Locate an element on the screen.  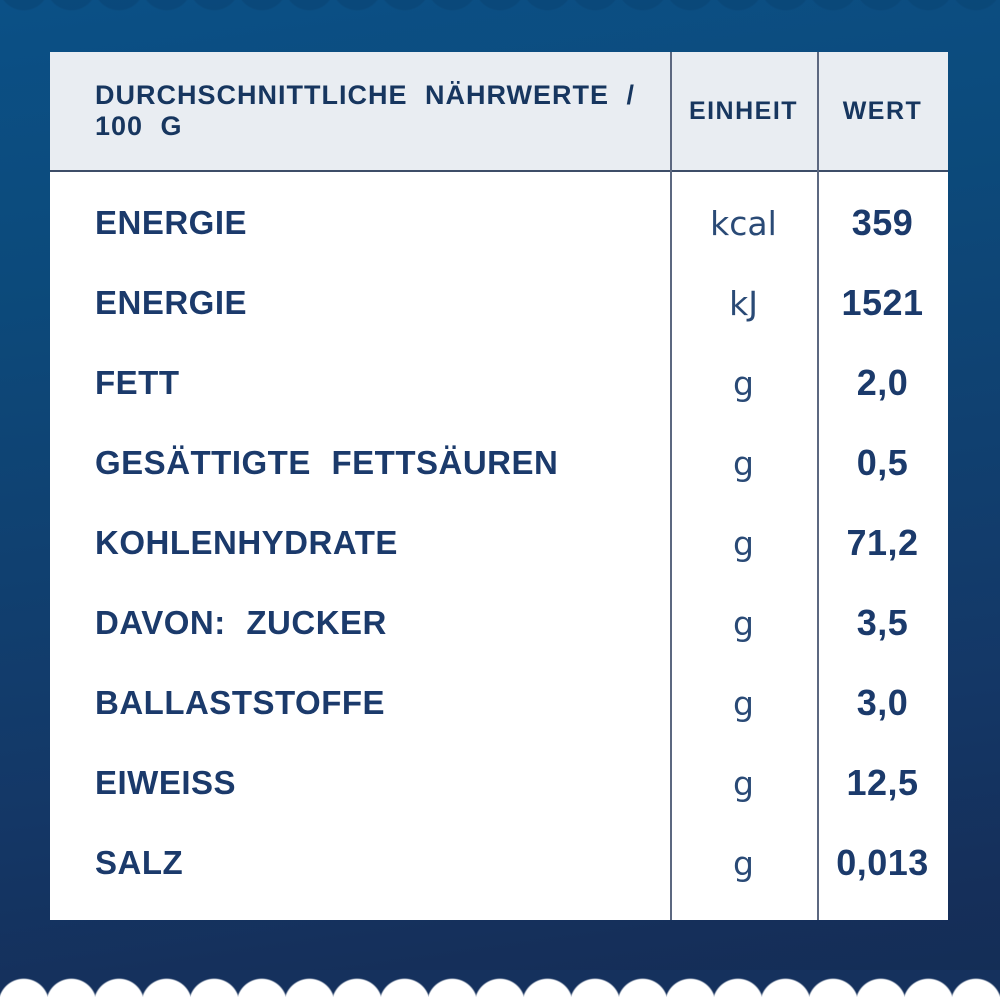
column-divider-value is located at coordinates (818, 486).